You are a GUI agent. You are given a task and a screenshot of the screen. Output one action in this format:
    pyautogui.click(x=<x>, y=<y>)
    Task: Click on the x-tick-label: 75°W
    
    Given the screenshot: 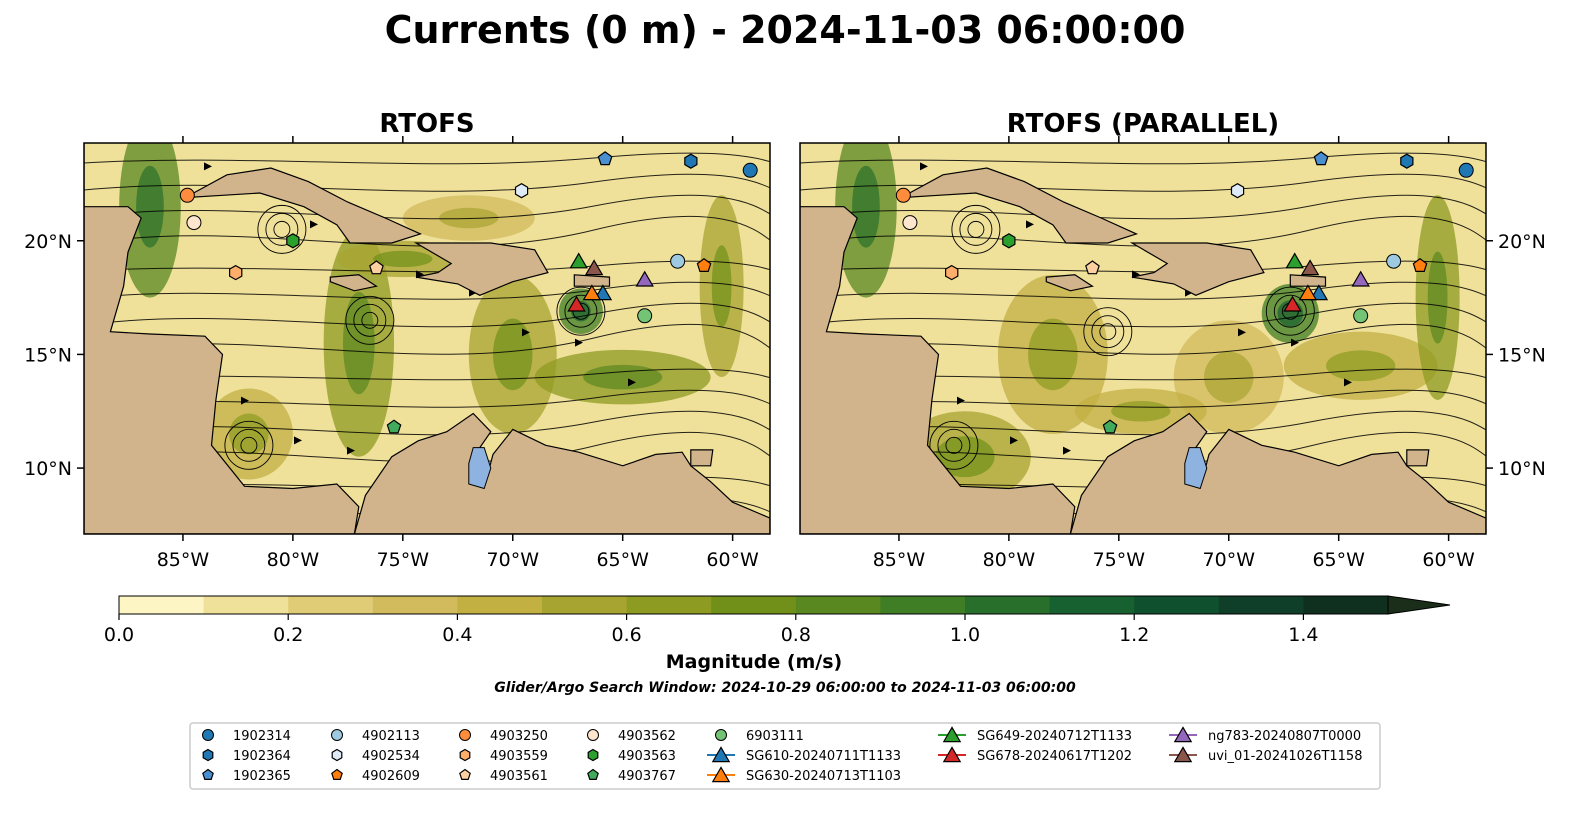 What is the action you would take?
    pyautogui.click(x=1119, y=560)
    